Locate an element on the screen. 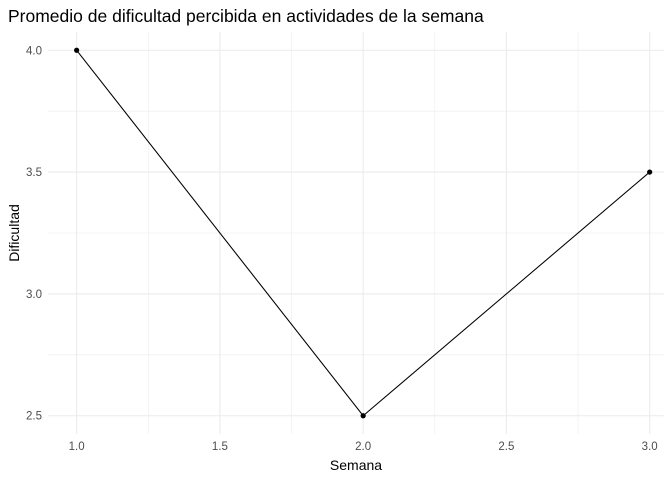 The height and width of the screenshot is (480, 672). y-tick-label: 3.0 is located at coordinates (34, 295).